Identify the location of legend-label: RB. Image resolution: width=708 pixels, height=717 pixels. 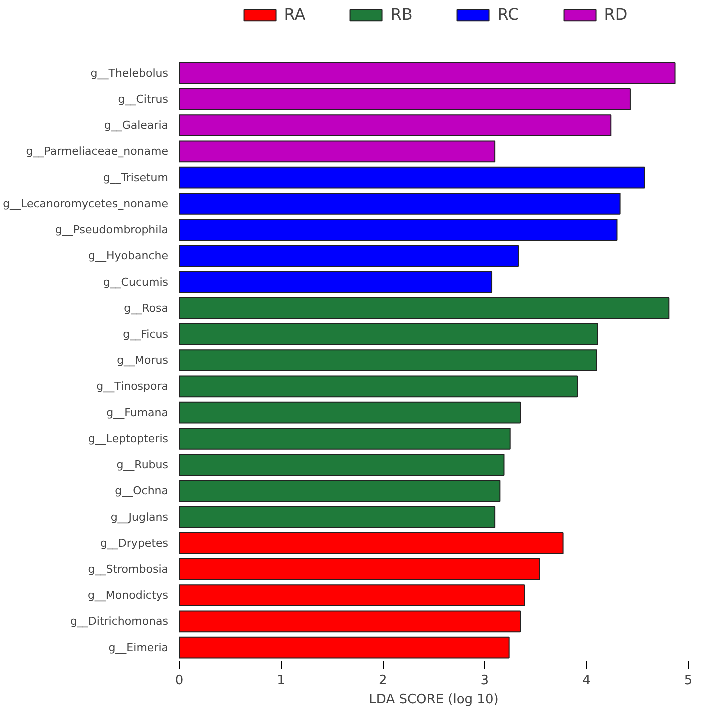
(401, 14).